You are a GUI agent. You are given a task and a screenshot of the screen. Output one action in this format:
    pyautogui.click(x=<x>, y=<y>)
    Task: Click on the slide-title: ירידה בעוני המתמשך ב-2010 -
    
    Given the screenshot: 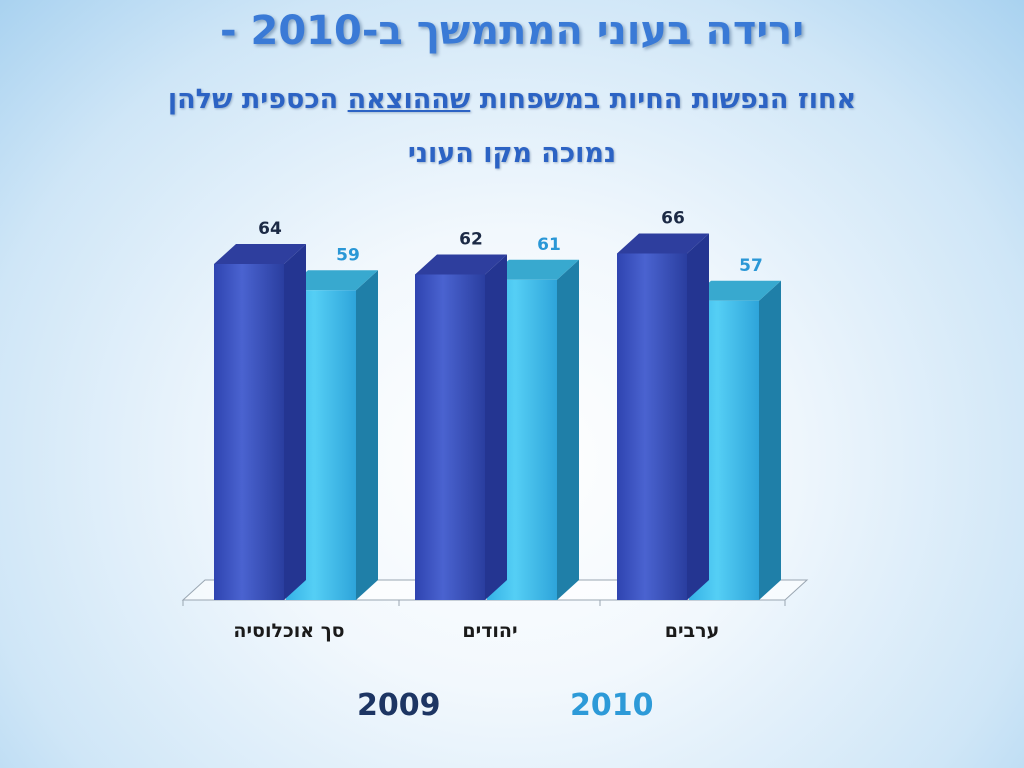 What is the action you would take?
    pyautogui.click(x=512, y=31)
    